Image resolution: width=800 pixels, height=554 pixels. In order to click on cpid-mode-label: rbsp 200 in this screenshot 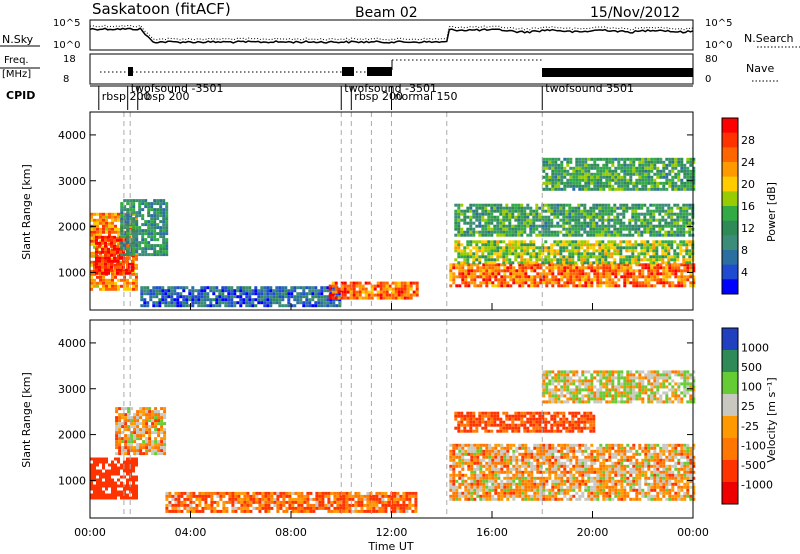, I will do `click(165, 96)`.